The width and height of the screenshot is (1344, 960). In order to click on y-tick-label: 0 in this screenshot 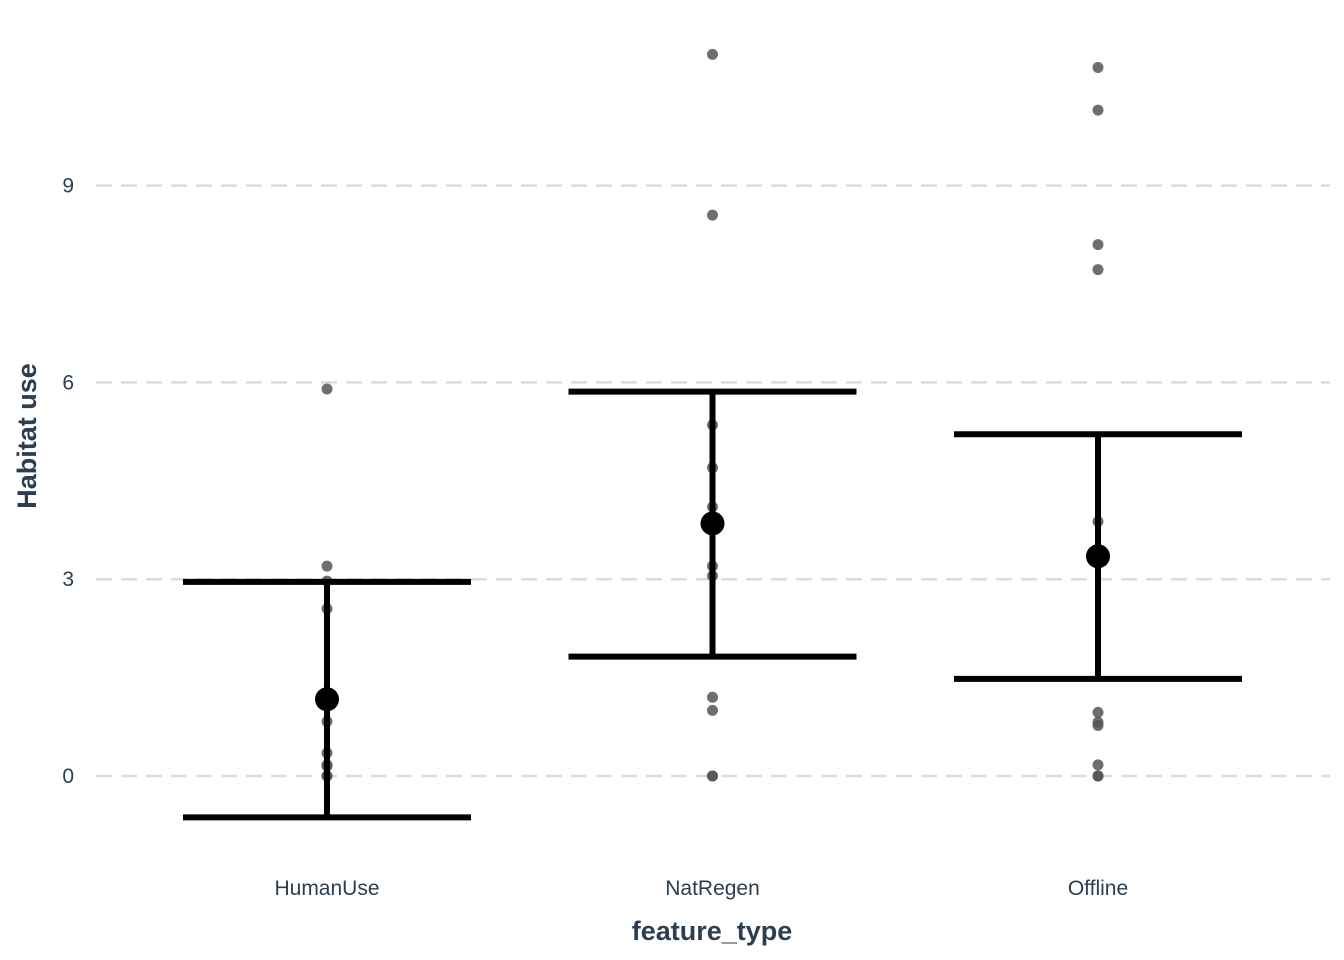, I will do `click(68, 776)`.